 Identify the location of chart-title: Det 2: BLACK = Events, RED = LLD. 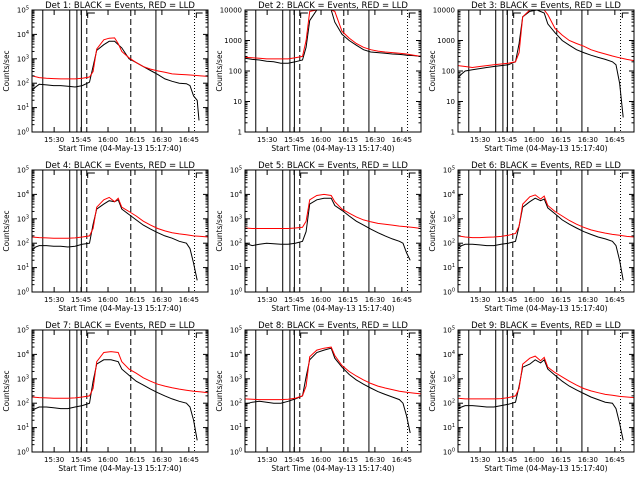
(333, 6).